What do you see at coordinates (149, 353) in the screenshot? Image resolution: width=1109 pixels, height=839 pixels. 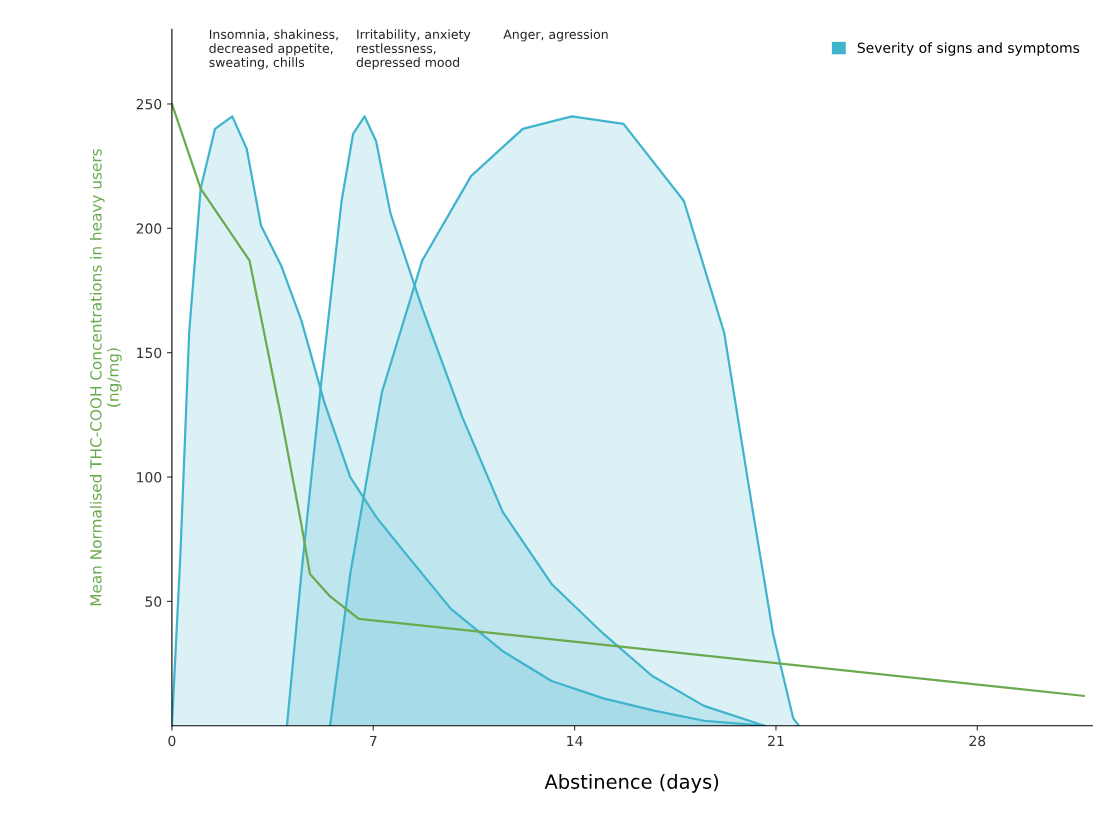 I see `y-tick-label: 150` at bounding box center [149, 353].